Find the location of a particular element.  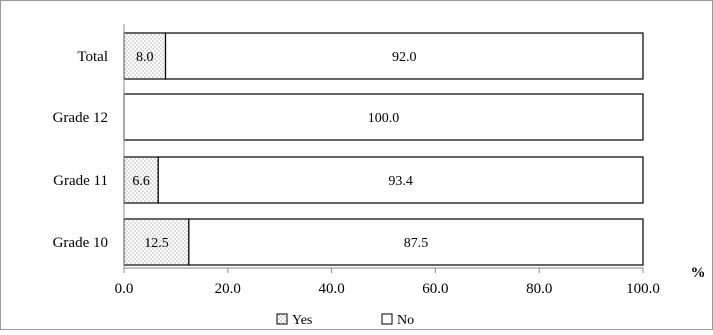

x-tick-label: 60.0 is located at coordinates (435, 289).